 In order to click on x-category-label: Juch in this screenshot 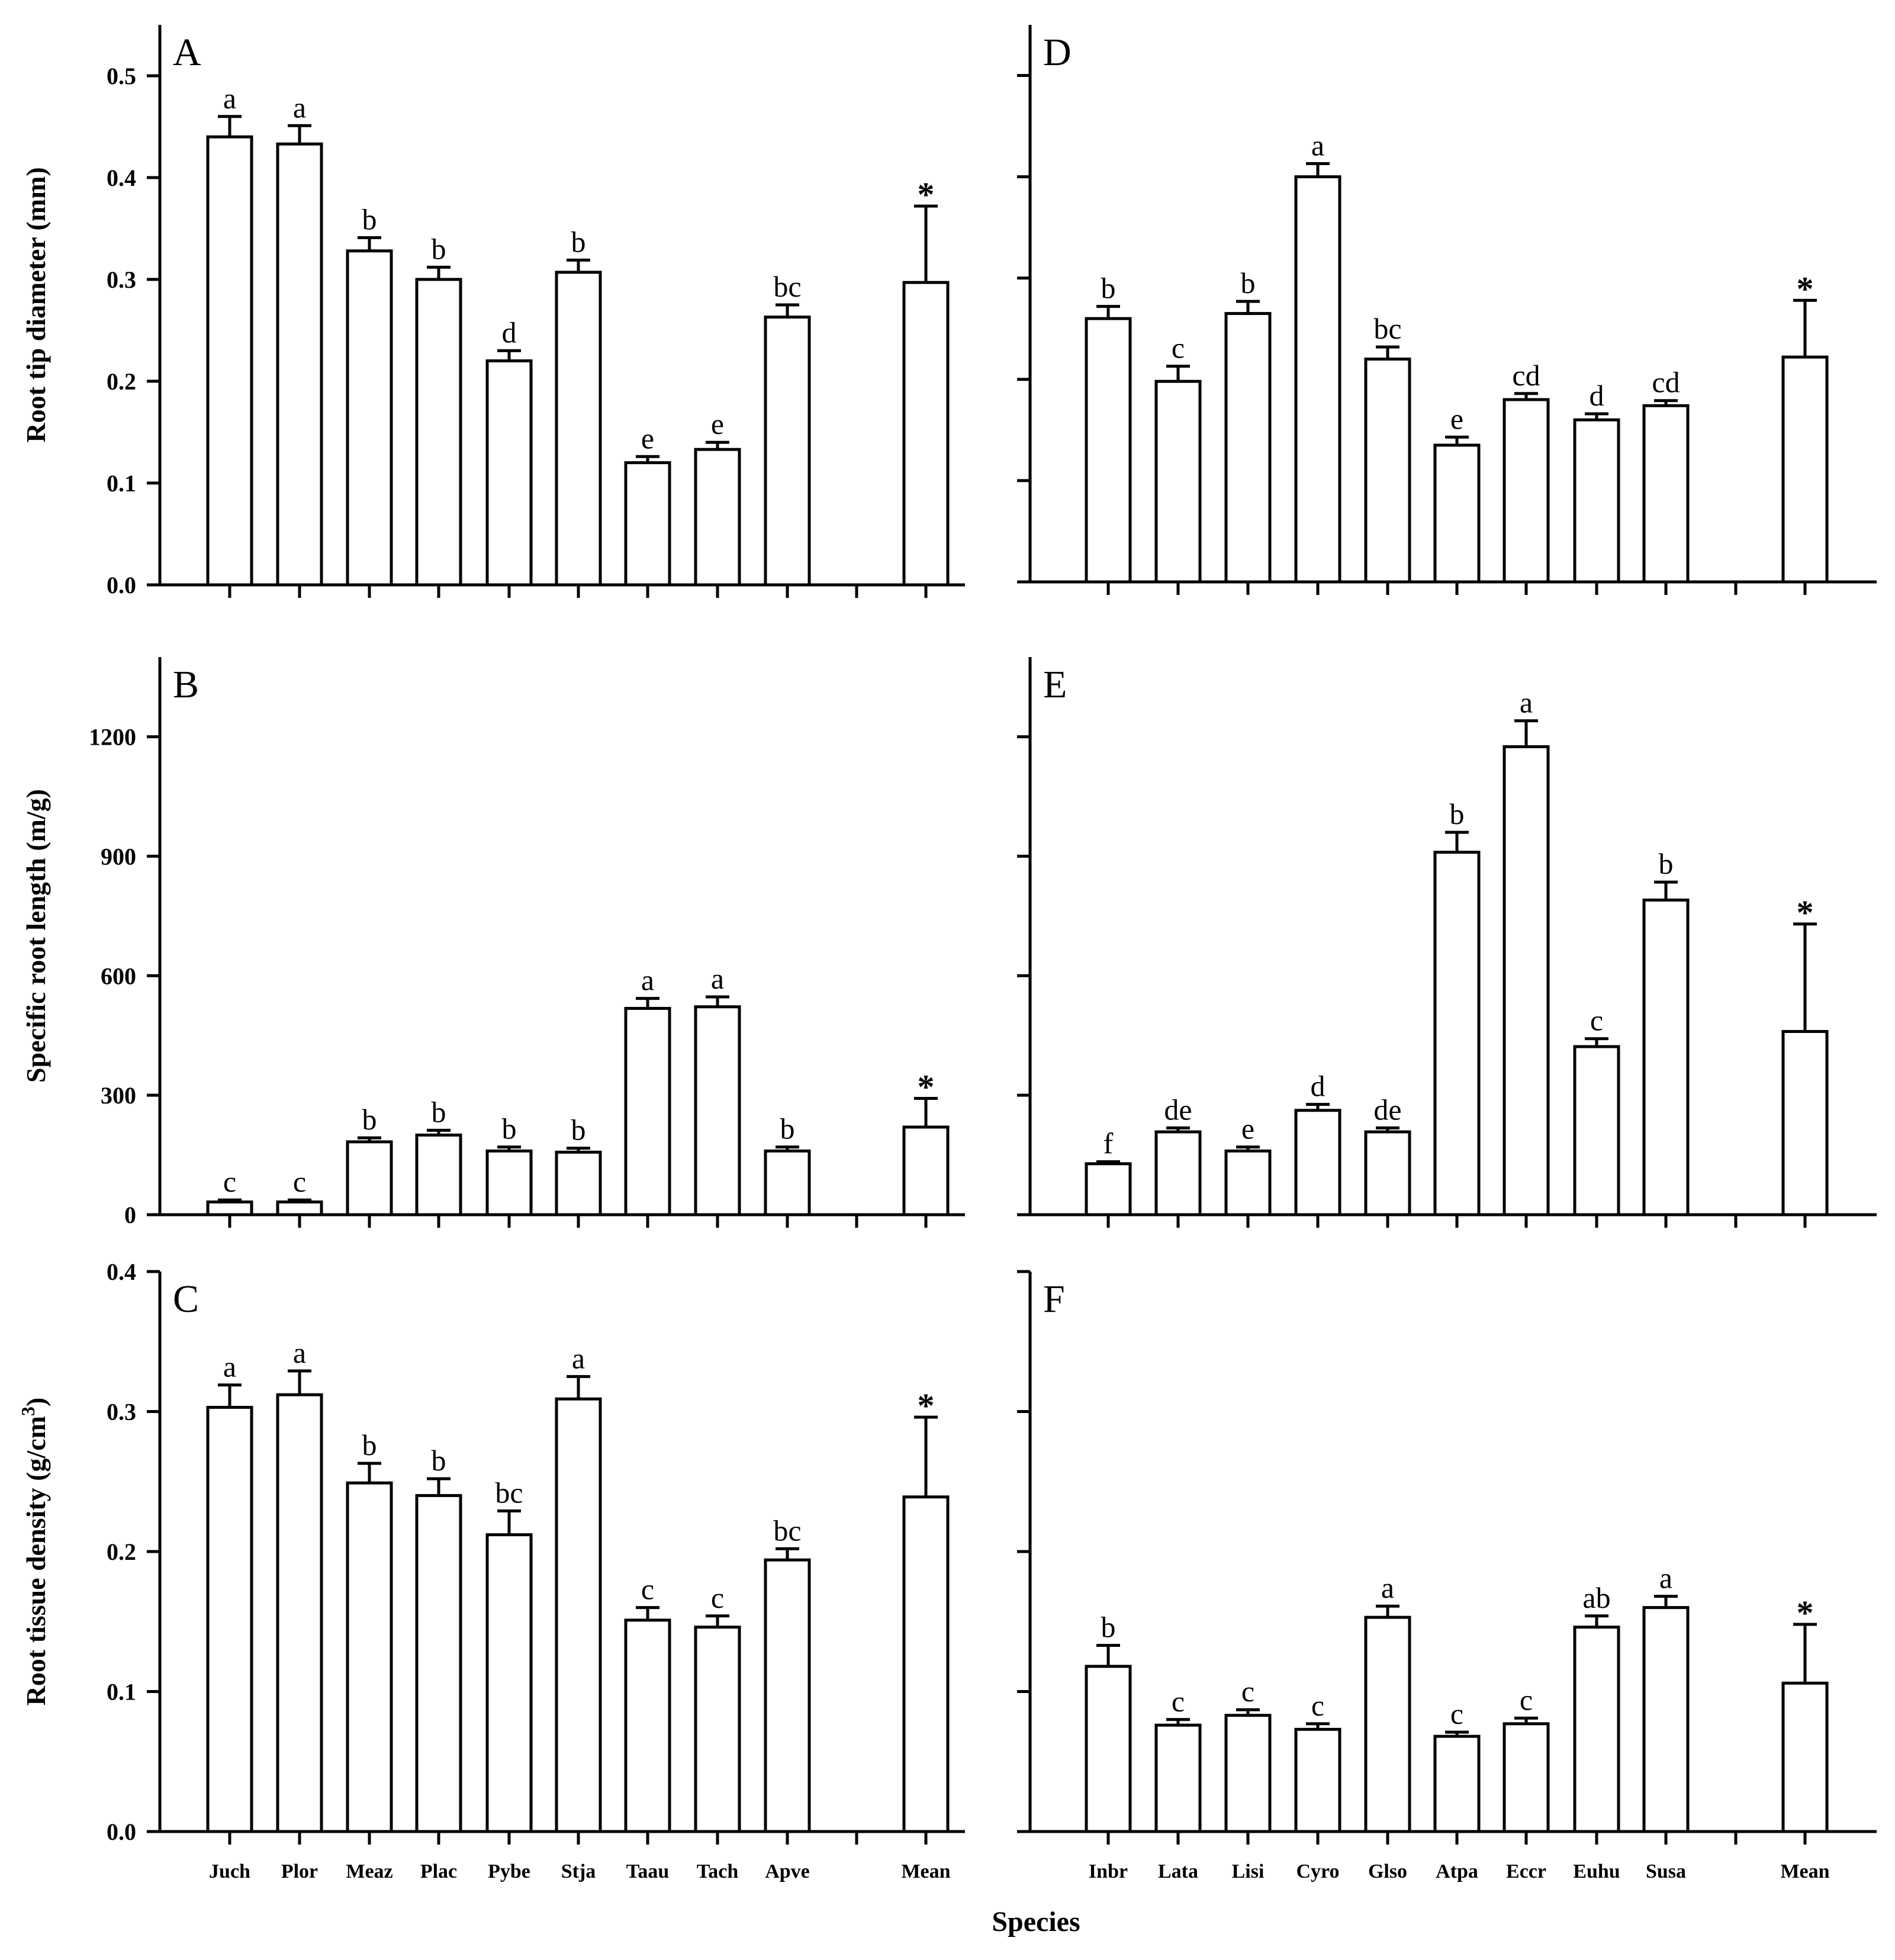, I will do `click(229, 1872)`.